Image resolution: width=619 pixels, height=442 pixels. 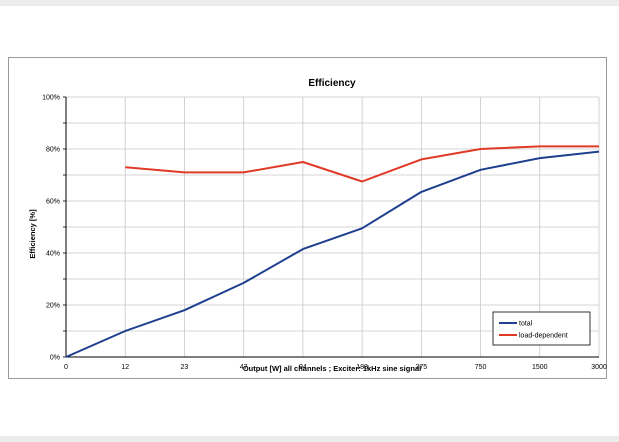 What do you see at coordinates (540, 367) in the screenshot?
I see `x-tick-label: 1500` at bounding box center [540, 367].